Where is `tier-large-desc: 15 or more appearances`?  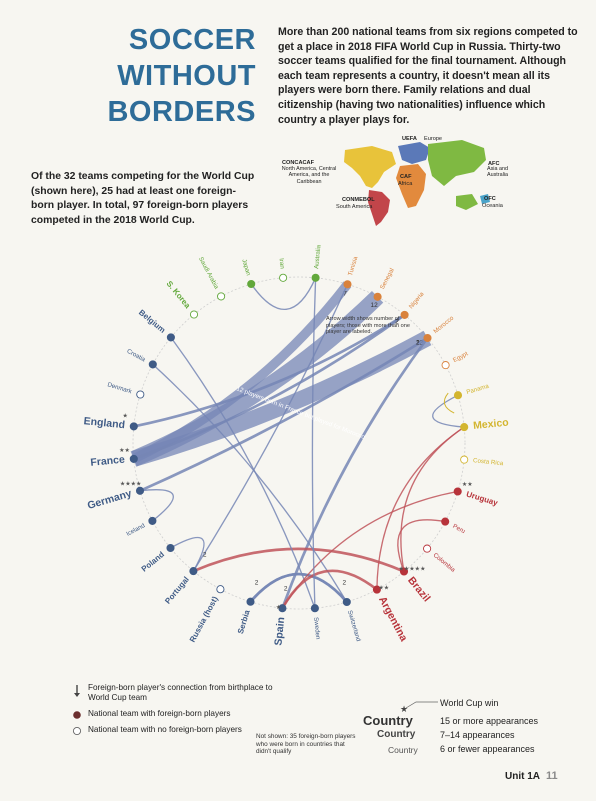
tier-large-desc: 15 or more appearances is located at coordinates (489, 721).